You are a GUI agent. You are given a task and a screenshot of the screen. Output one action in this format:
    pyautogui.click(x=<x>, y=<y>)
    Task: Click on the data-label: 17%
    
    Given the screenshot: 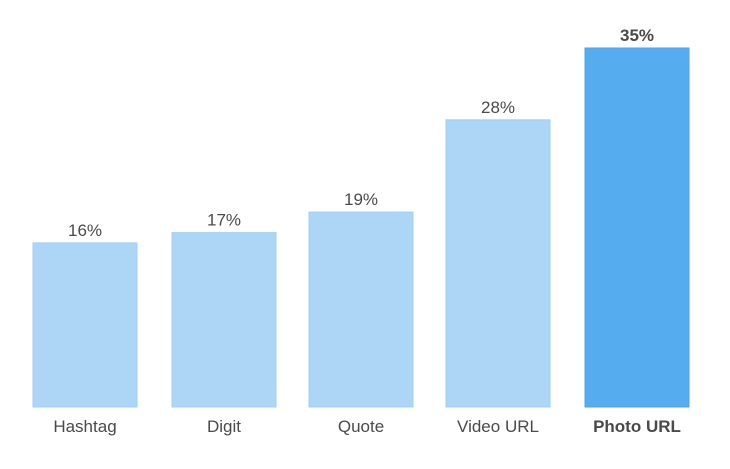 What is the action you would take?
    pyautogui.click(x=224, y=220)
    